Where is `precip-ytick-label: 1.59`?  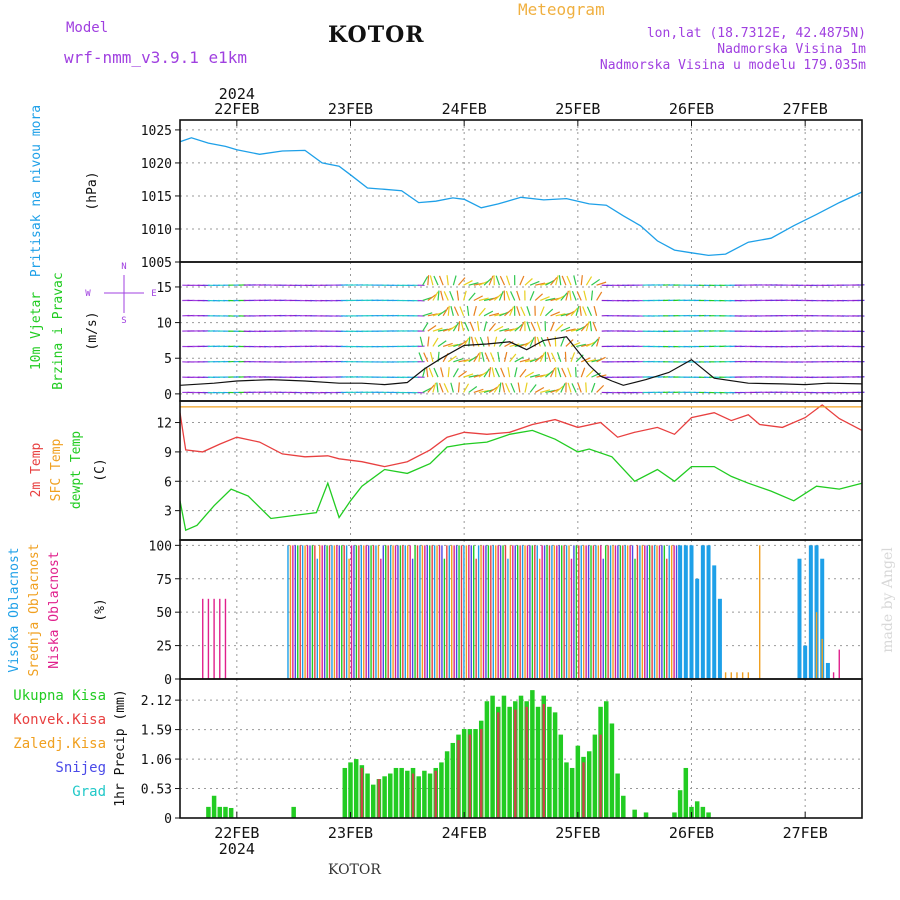 precip-ytick-label: 1.59 is located at coordinates (156, 731).